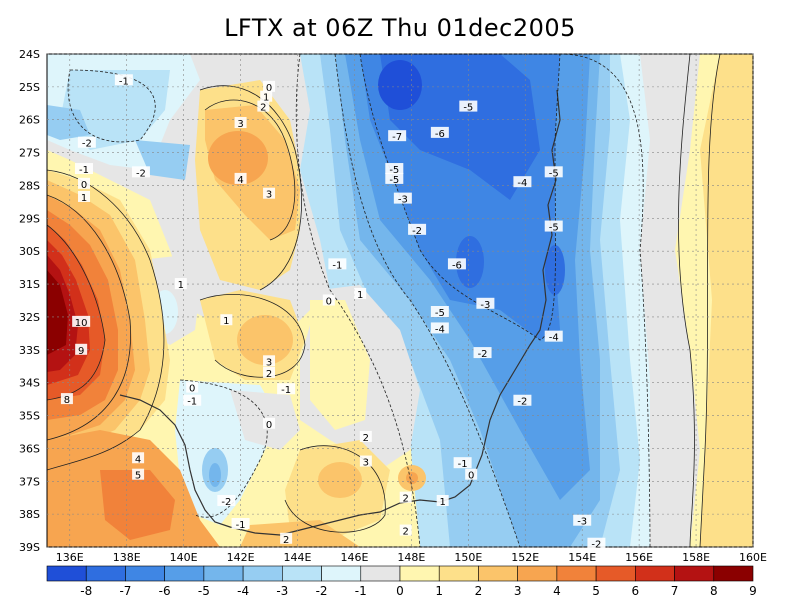  I want to click on lat-tick-label: 27S, so click(29, 153).